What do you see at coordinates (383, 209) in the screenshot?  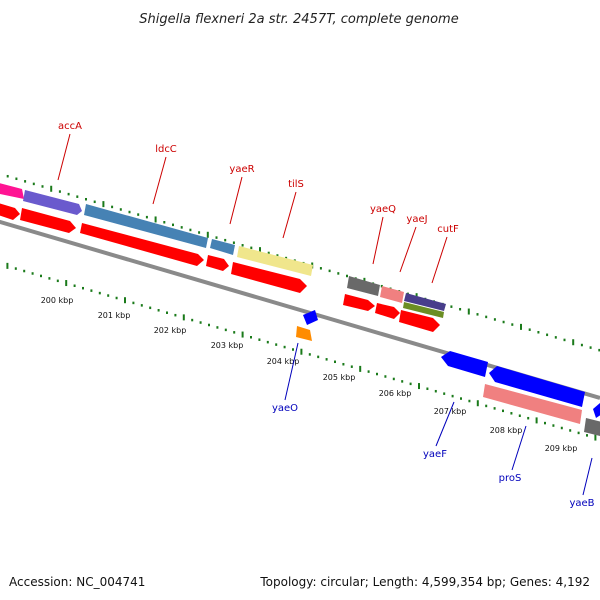 I see `gene-label-yaeQ: yaeQ` at bounding box center [383, 209].